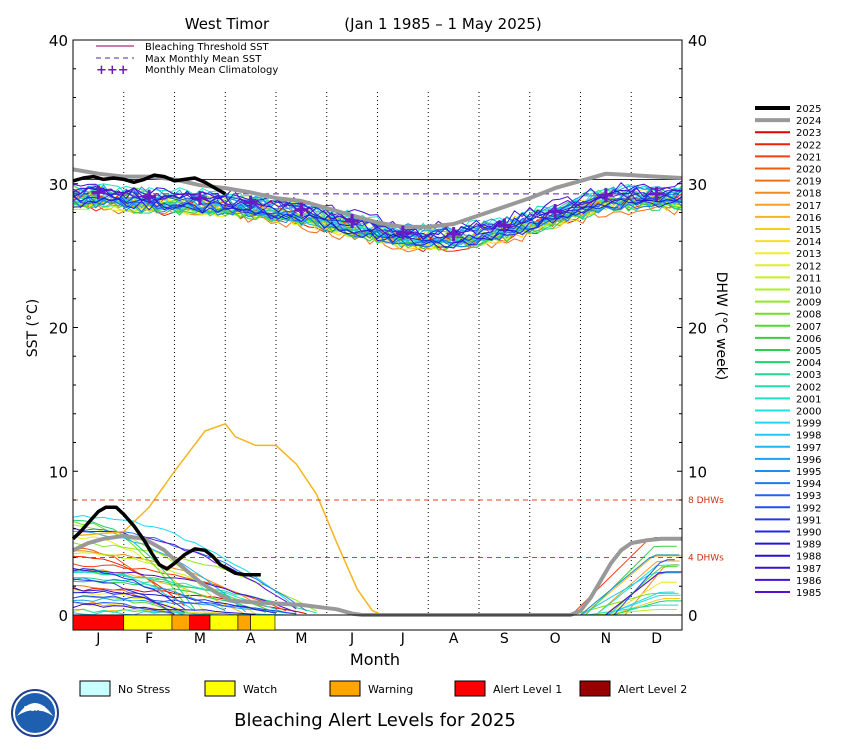  I want to click on year-legend-label: 2022, so click(808, 145).